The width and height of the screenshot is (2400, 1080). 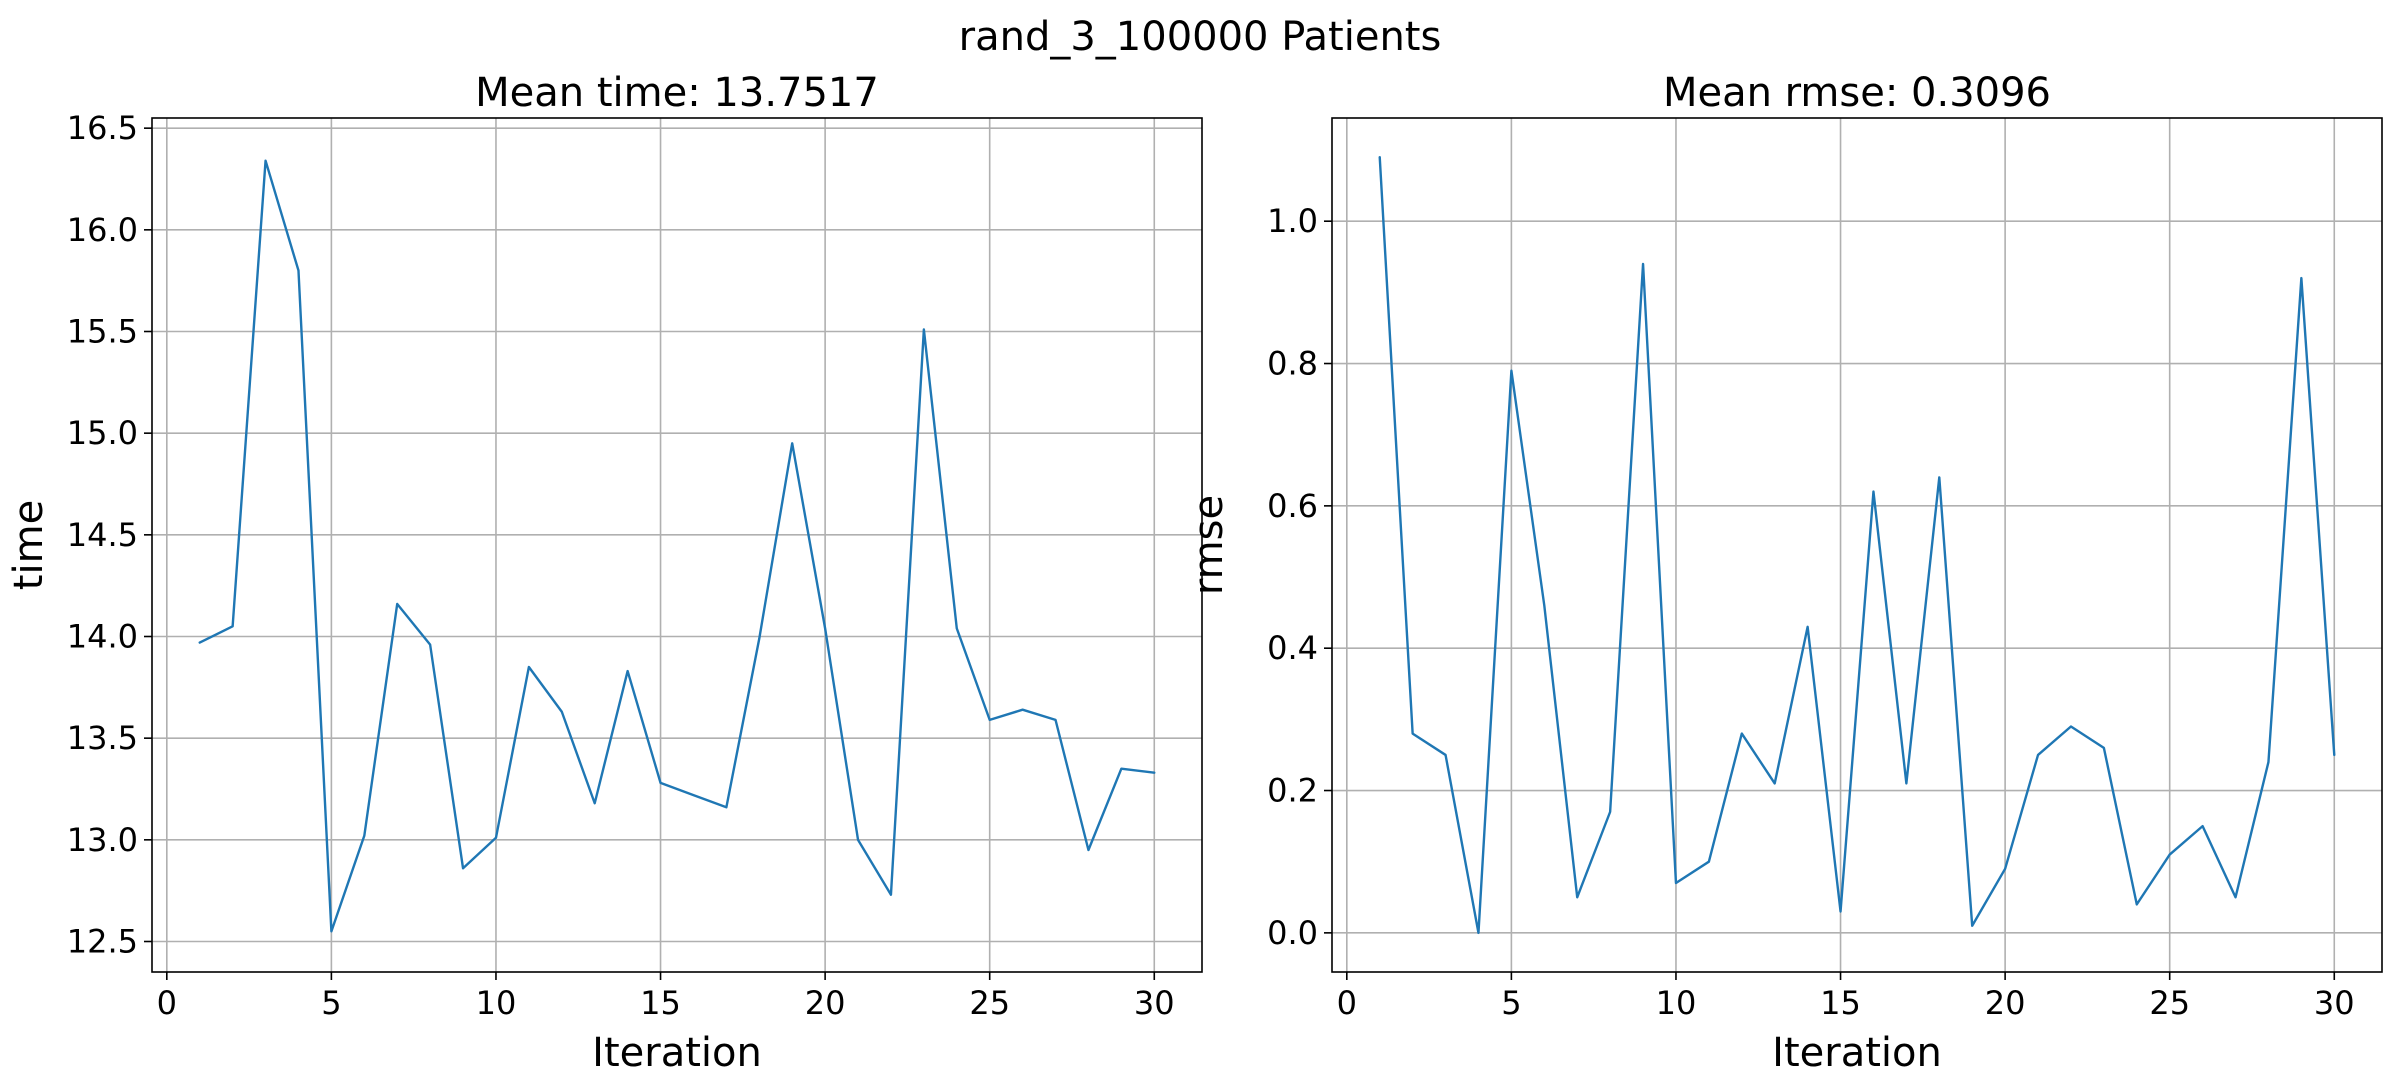 I want to click on y-tick-label: 16.5, so click(x=102, y=128).